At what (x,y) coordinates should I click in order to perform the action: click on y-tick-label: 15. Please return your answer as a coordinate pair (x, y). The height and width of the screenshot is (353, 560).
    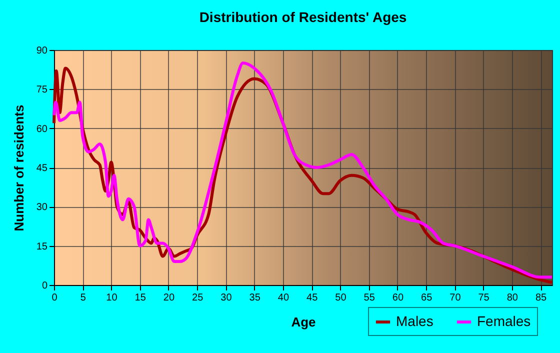
    Looking at the image, I should click on (42, 246).